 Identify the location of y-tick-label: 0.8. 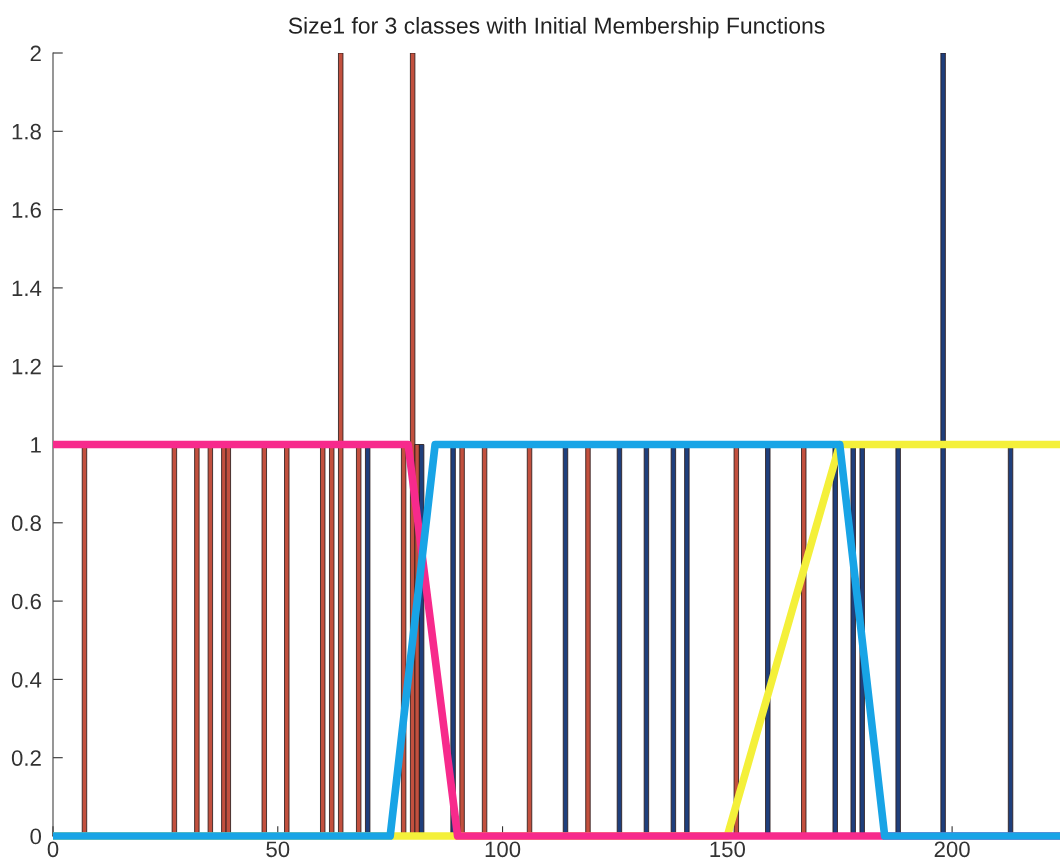
(26, 523).